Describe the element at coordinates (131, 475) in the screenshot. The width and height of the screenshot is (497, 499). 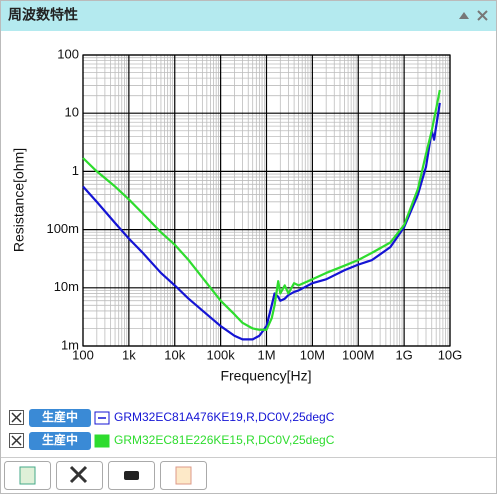
I see `print-icon` at that location.